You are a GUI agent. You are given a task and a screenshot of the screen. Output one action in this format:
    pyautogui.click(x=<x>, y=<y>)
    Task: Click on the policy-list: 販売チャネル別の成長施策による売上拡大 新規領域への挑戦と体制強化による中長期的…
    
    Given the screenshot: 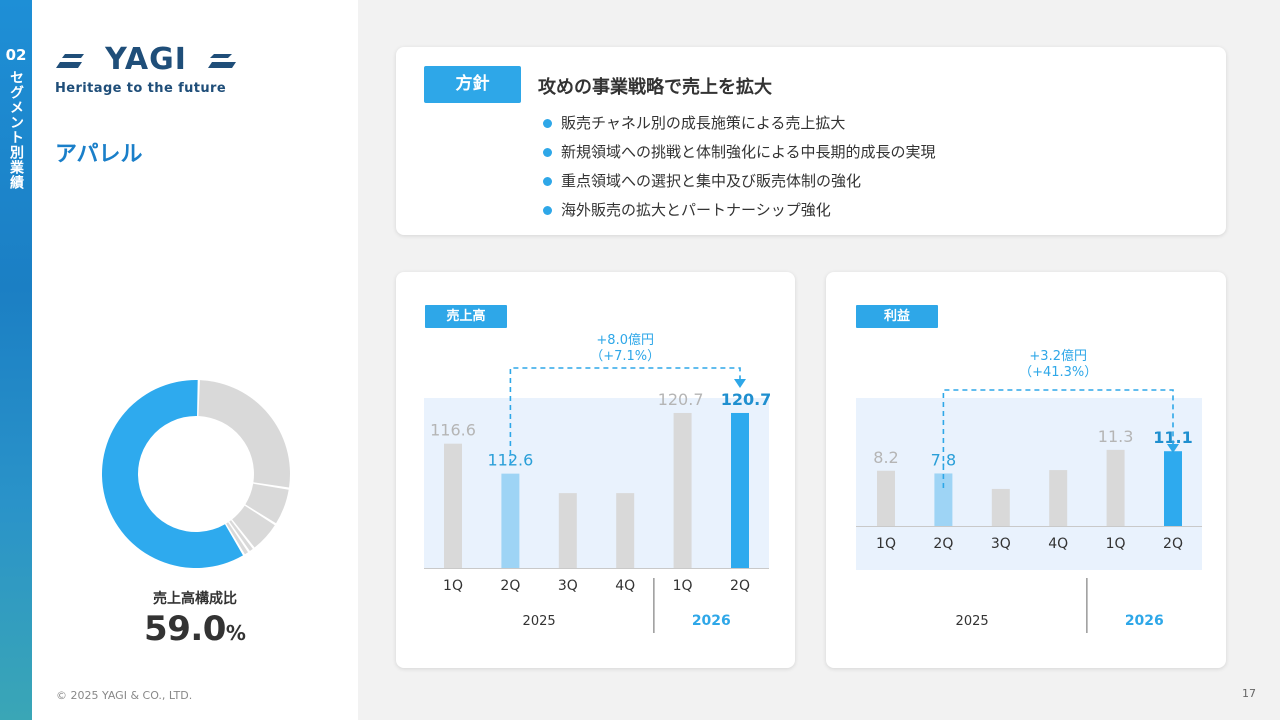 What is the action you would take?
    pyautogui.click(x=739, y=171)
    